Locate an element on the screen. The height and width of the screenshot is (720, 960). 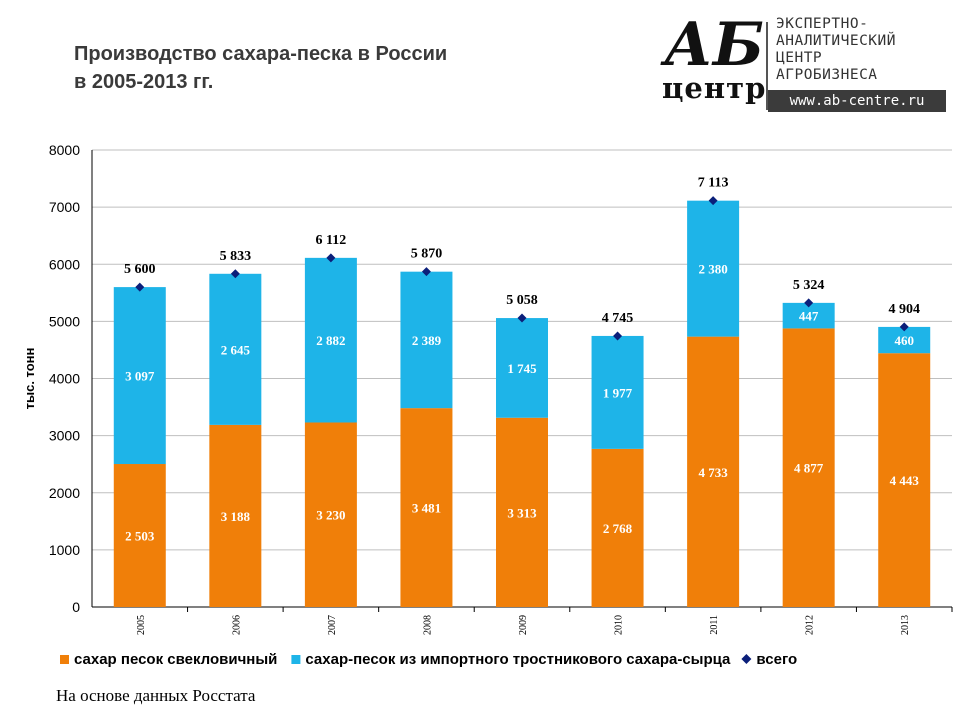
legend-swatch-beet is located at coordinates (64, 659).